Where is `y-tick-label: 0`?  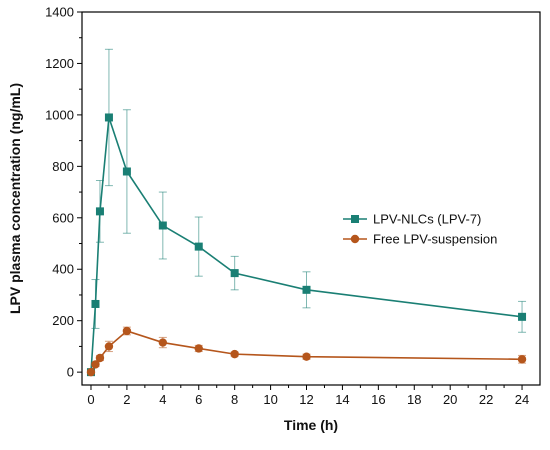
y-tick-label: 0 is located at coordinates (70, 372).